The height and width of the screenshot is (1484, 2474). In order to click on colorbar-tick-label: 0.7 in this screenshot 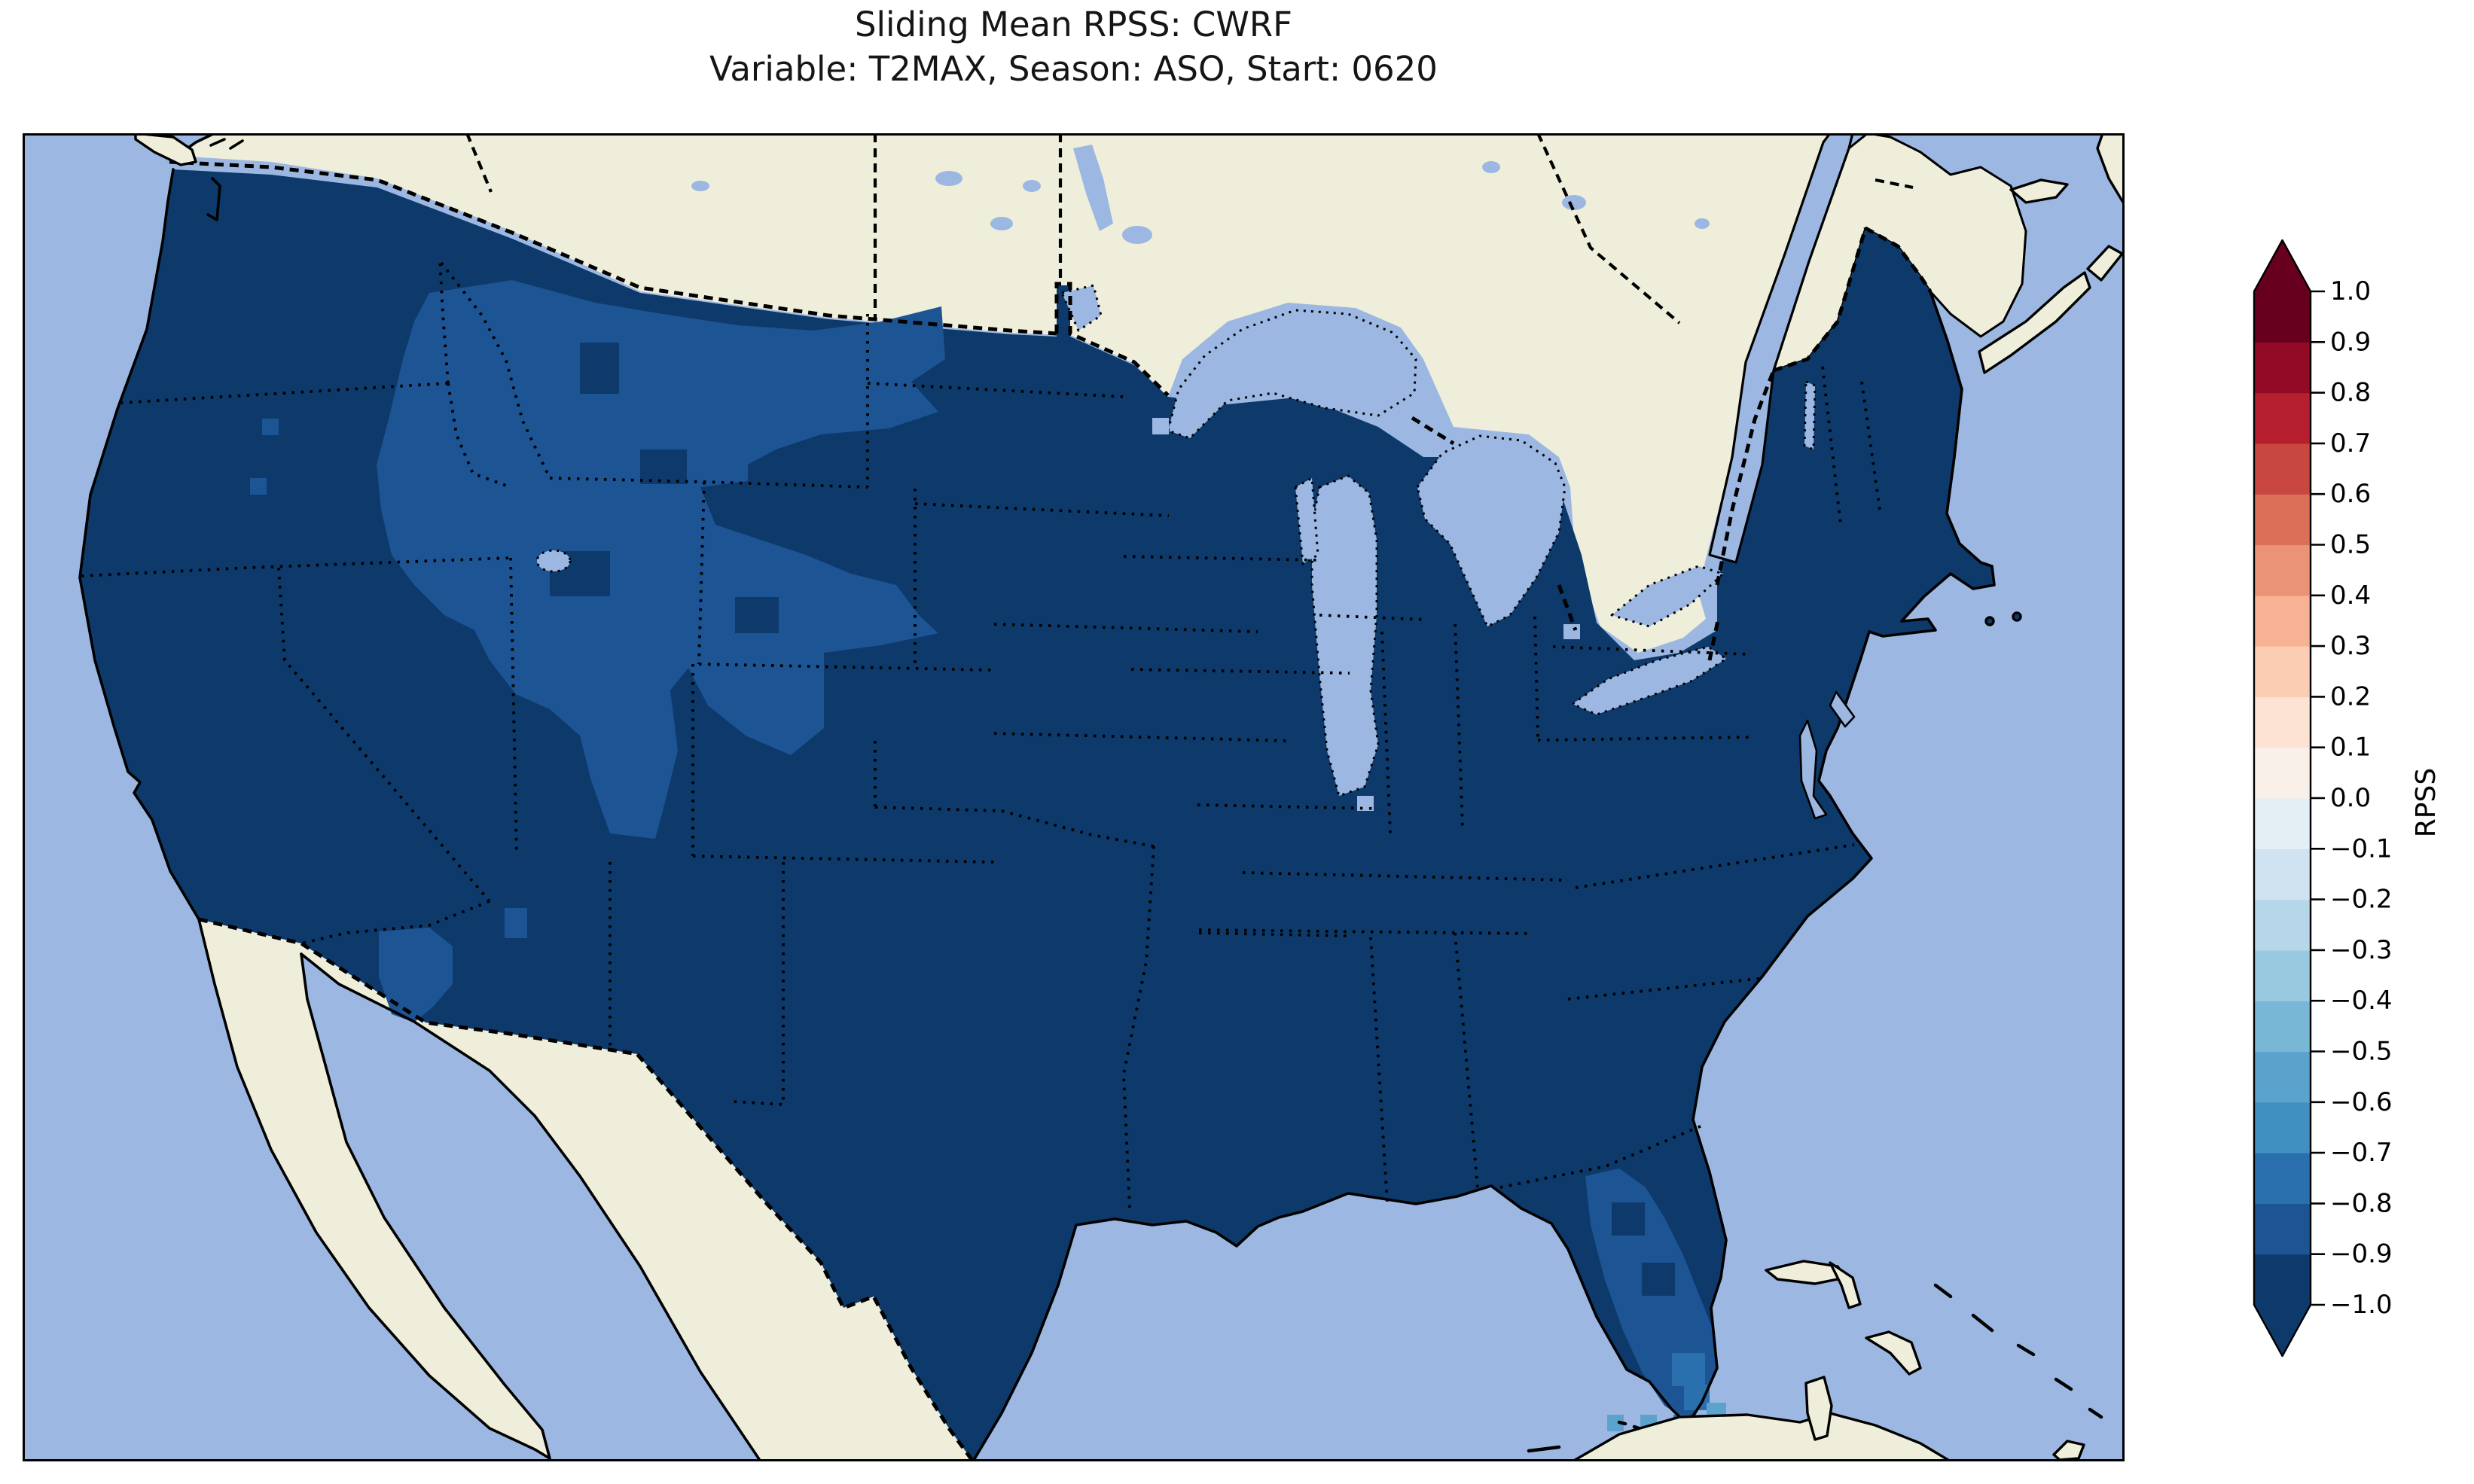, I will do `click(2350, 443)`.